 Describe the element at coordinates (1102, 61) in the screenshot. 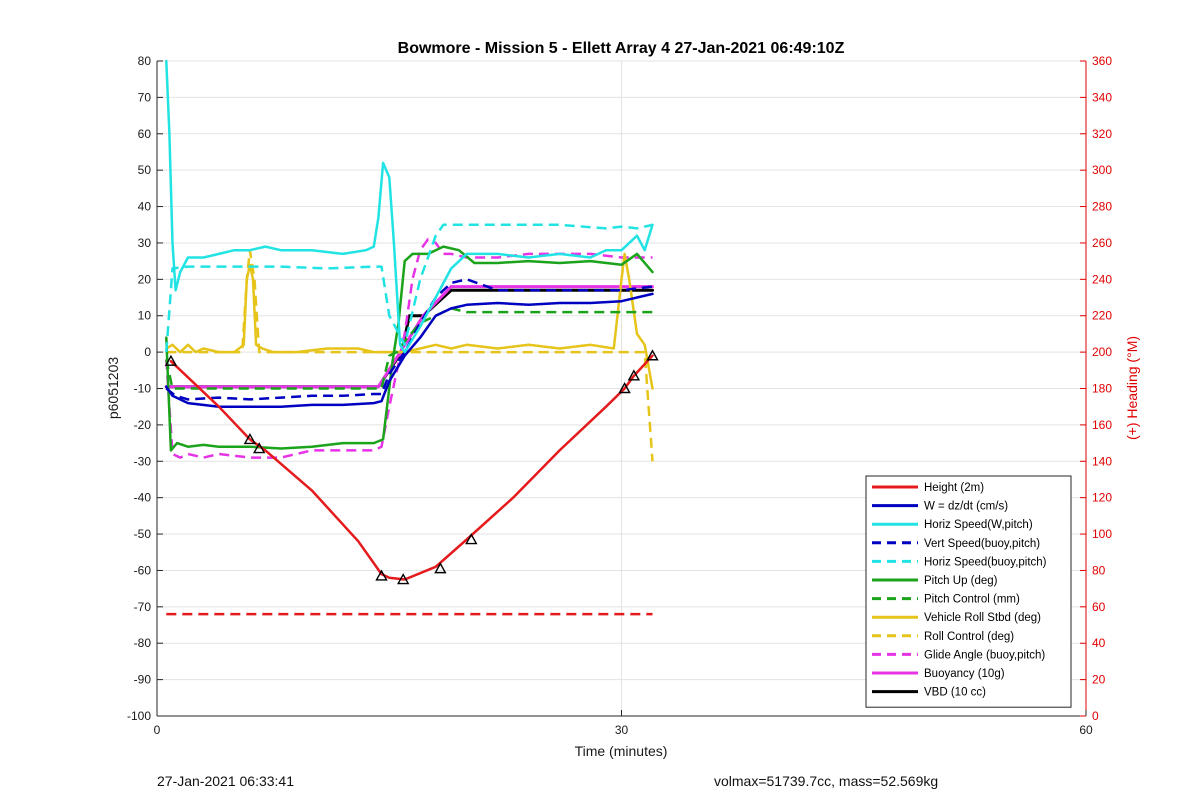

I see `right-tick-label: 360` at that location.